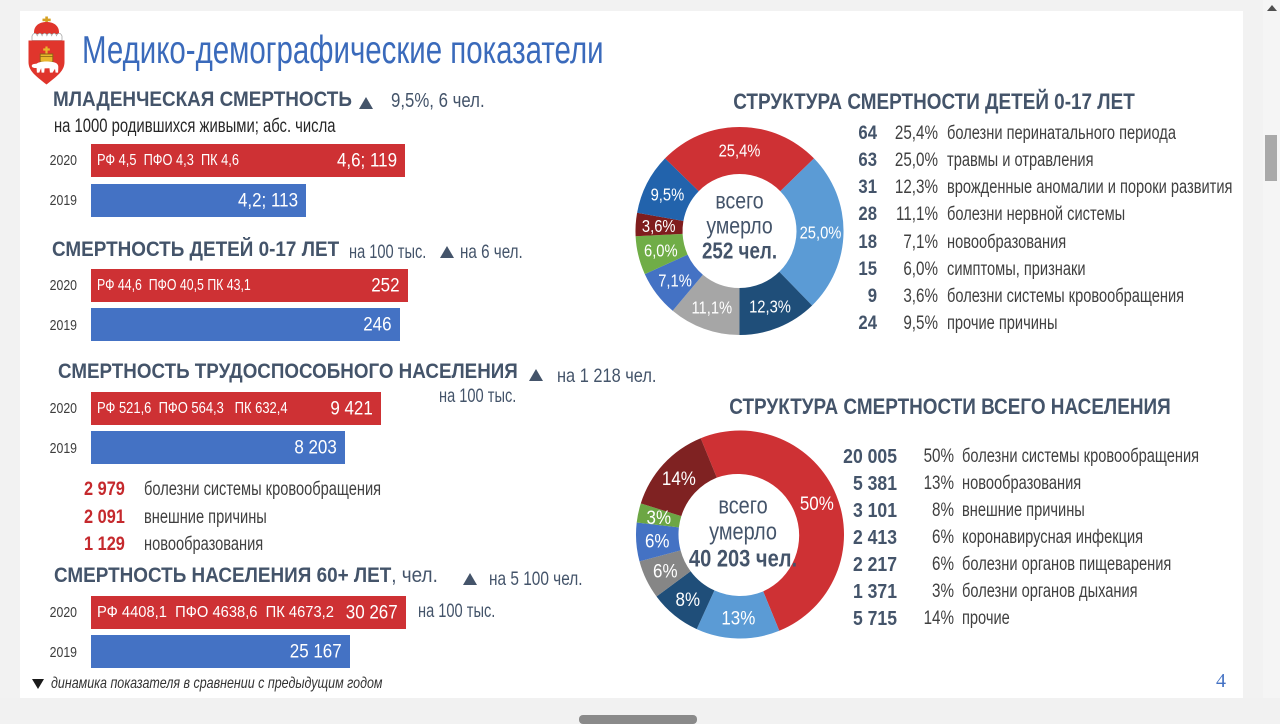 Image resolution: width=1280 pixels, height=724 pixels. What do you see at coordinates (817, 503) in the screenshot?
I see `svg-text: 50%` at bounding box center [817, 503].